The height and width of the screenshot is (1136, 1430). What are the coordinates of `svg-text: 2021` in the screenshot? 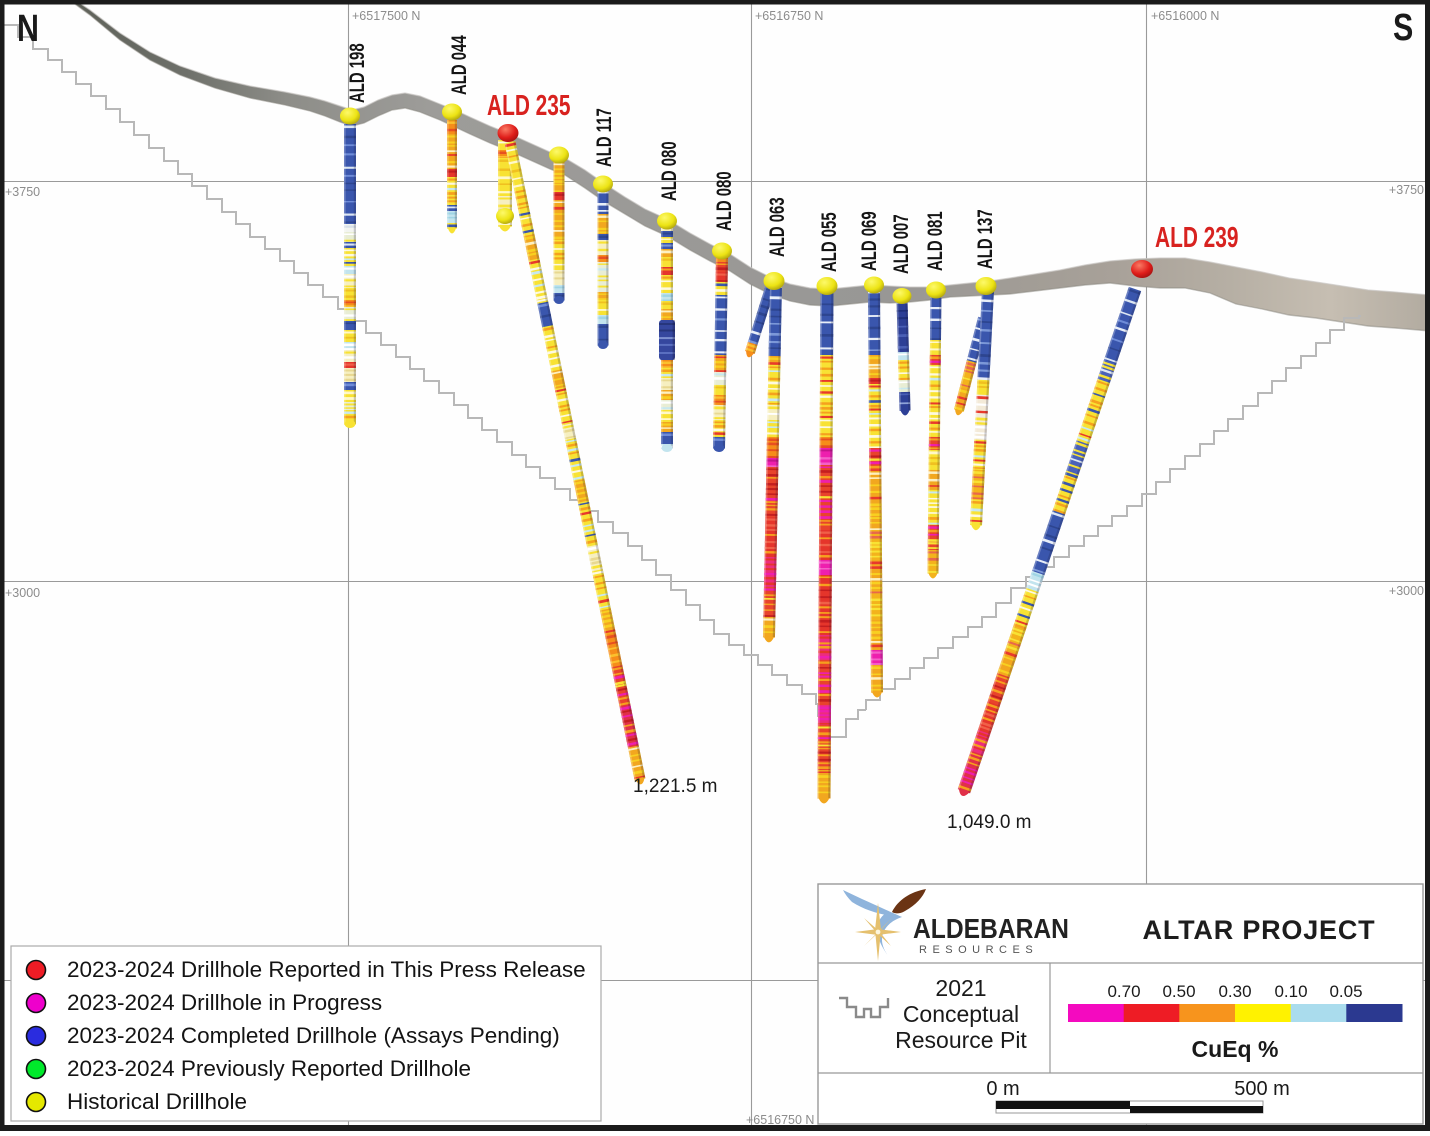 It's located at (960, 988).